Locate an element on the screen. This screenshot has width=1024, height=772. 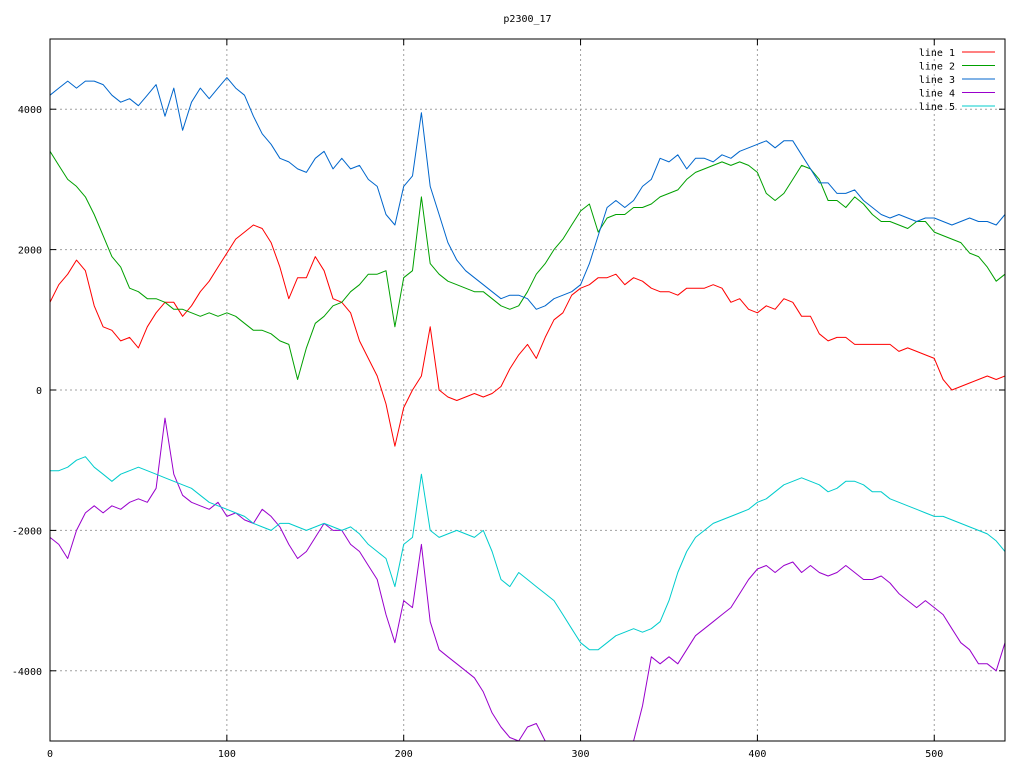
x-tick-label: 500 is located at coordinates (934, 754).